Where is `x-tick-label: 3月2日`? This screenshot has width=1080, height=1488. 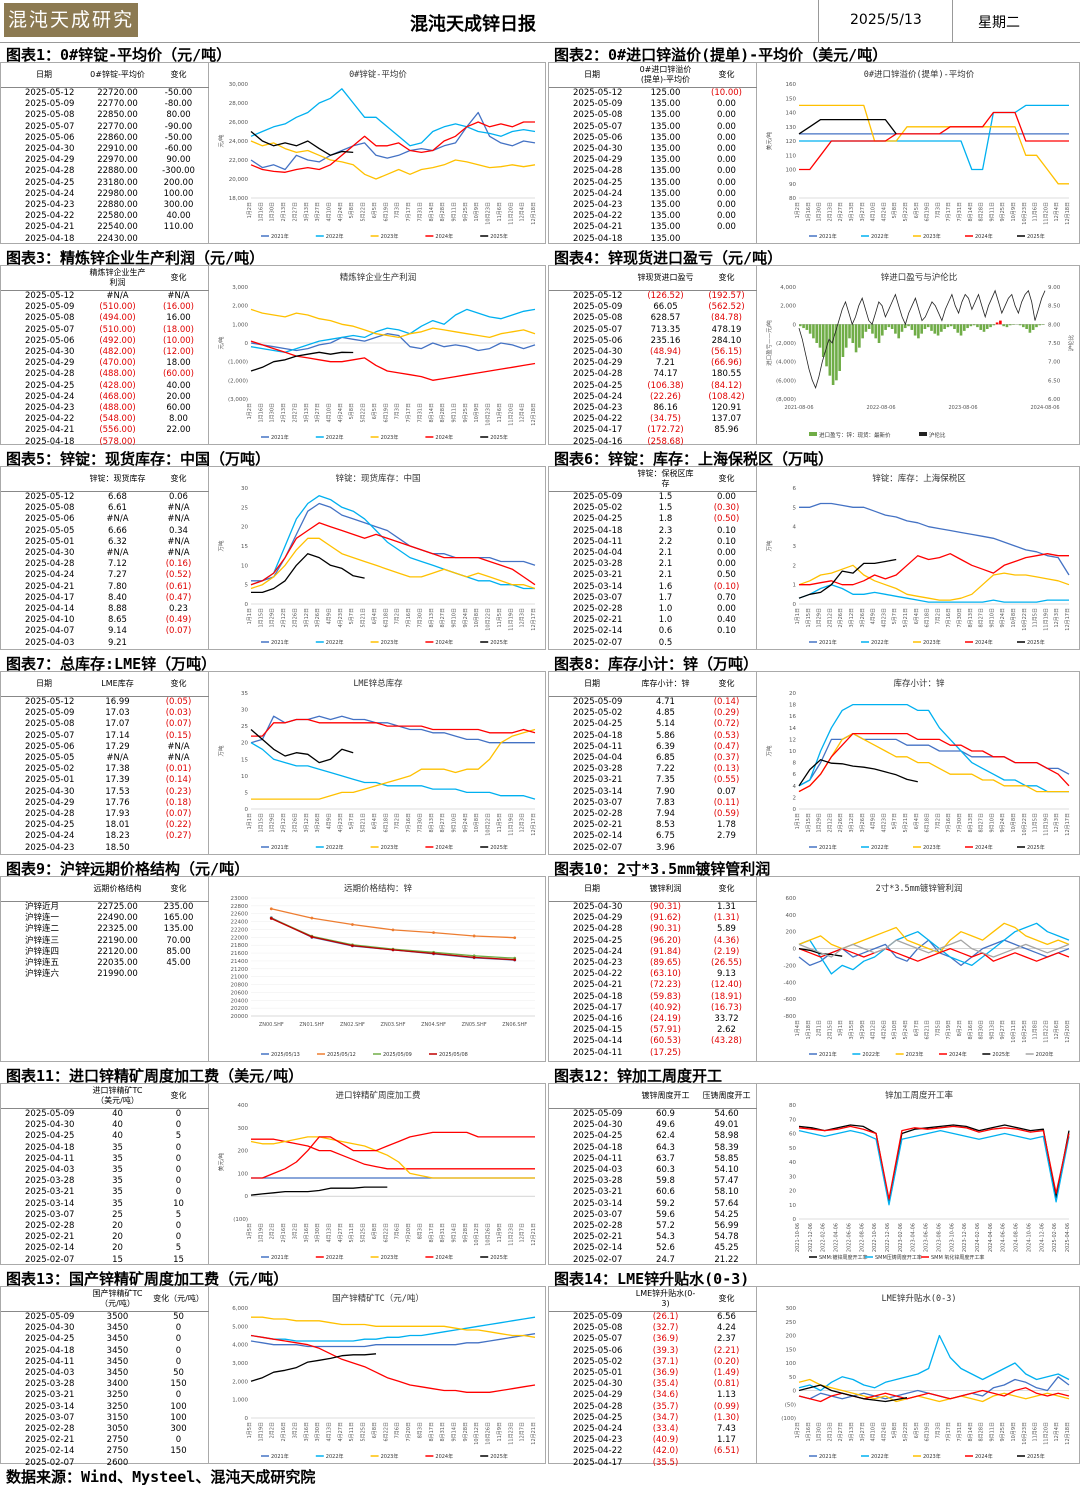 x-tick-label: 3月2日 is located at coordinates (295, 1231).